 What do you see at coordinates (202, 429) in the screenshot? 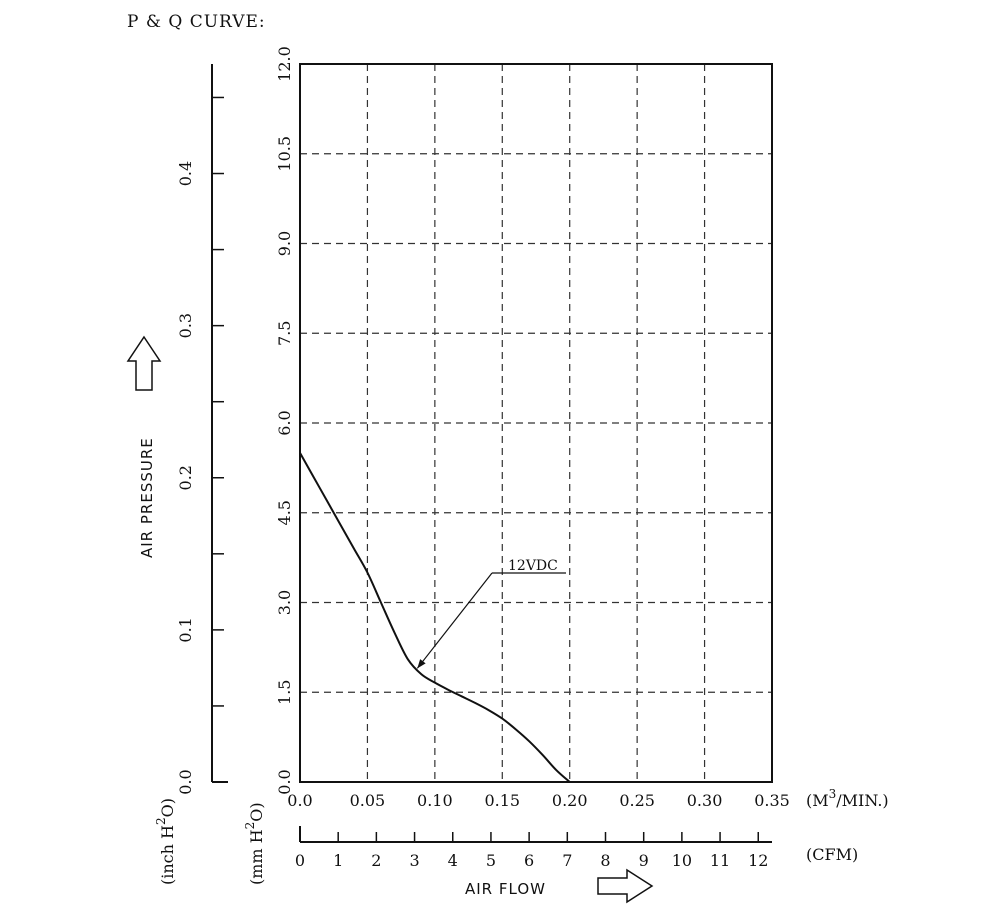
I see `inch-axis: 0.0 0.1 0.2 0.3 0.4` at bounding box center [202, 429].